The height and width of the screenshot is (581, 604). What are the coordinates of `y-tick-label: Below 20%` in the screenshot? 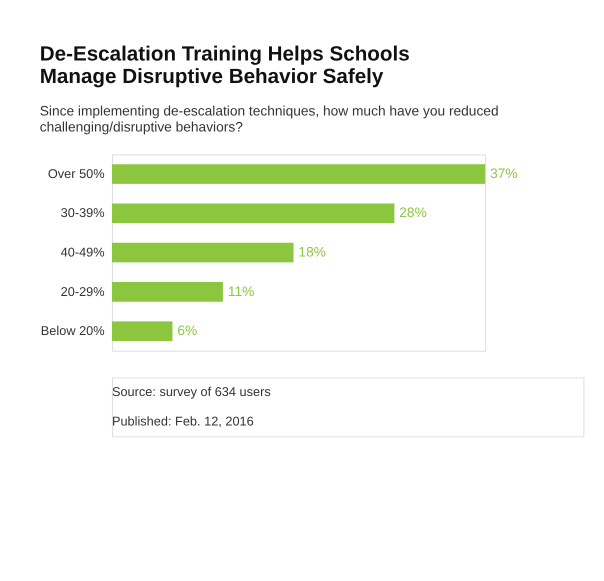 It's located at (72, 330).